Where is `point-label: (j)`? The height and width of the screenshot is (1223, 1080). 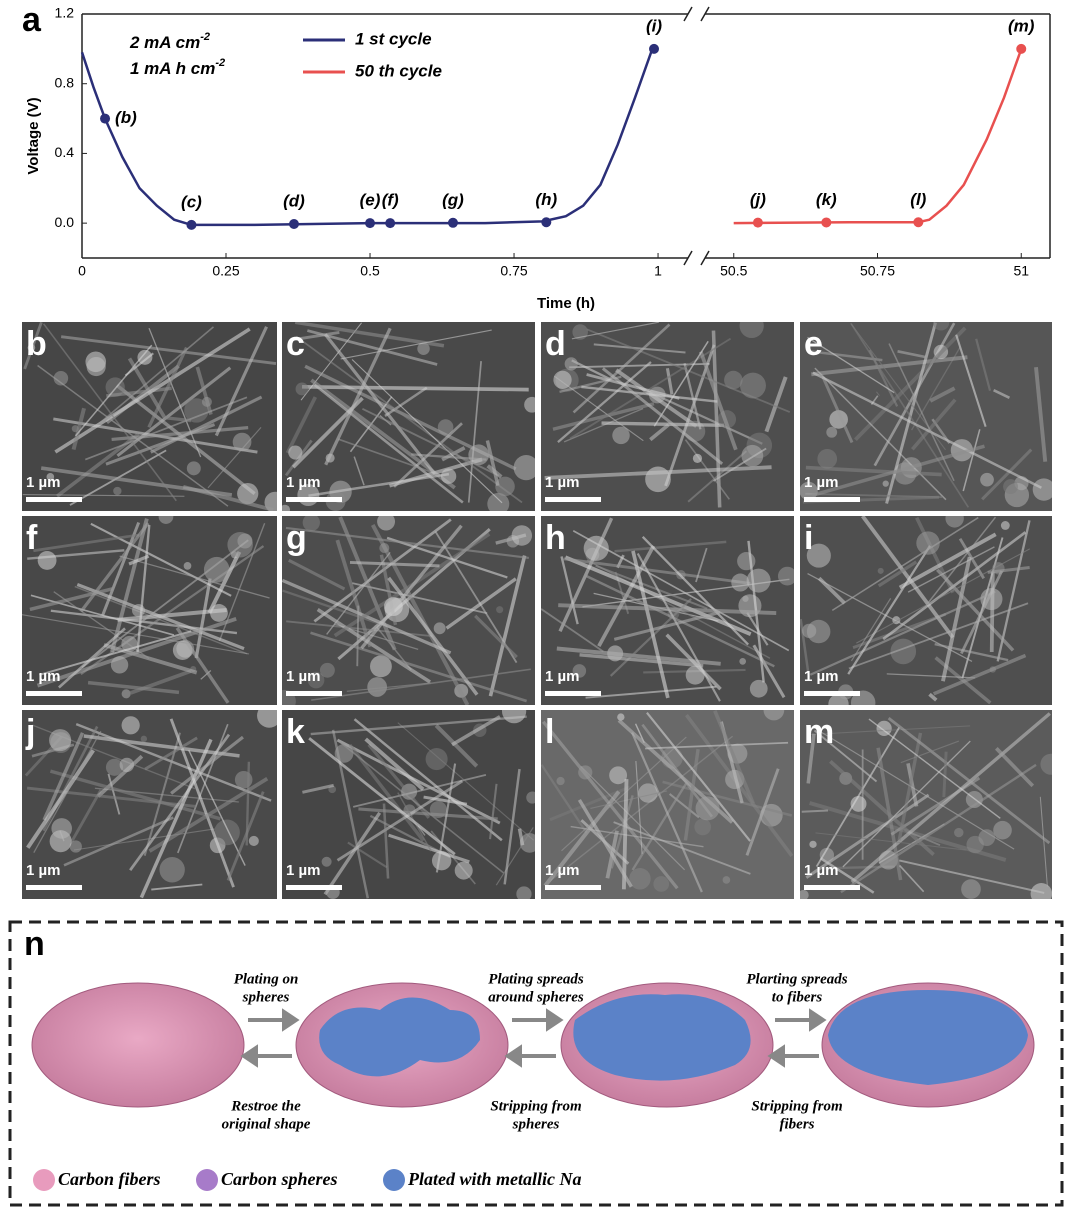
point-label: (j) is located at coordinates (758, 199).